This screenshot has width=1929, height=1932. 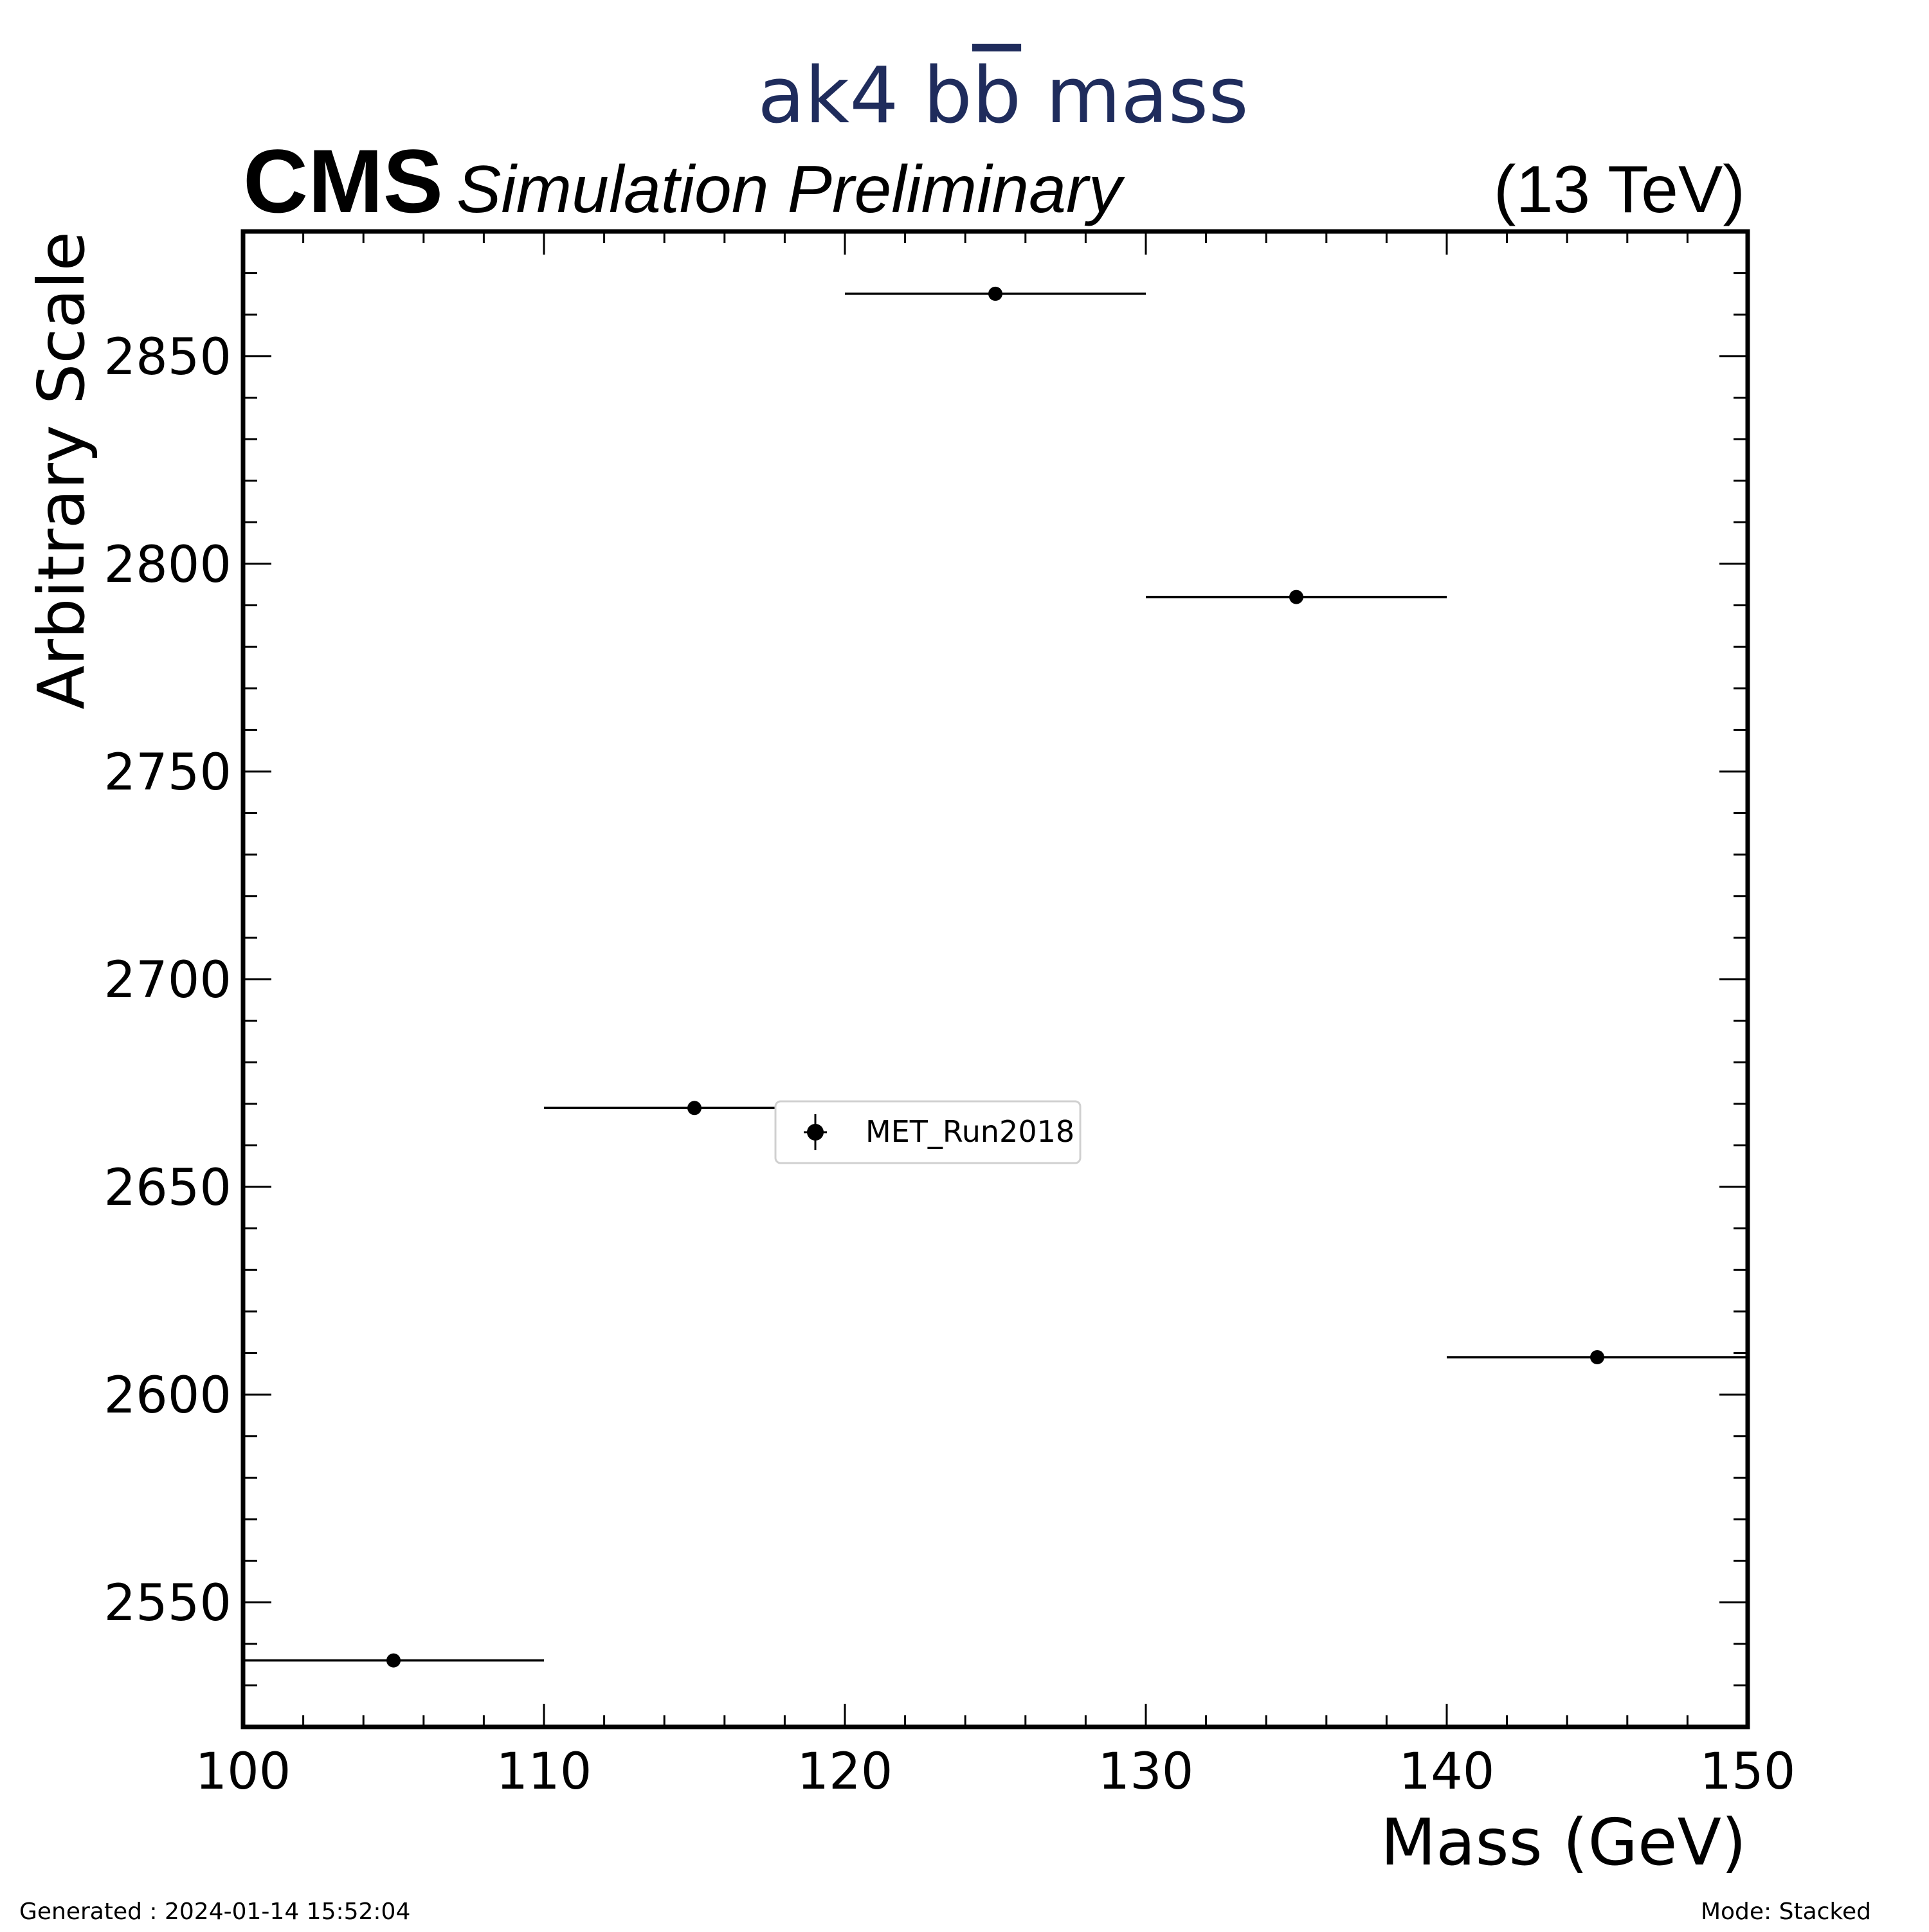 What do you see at coordinates (243, 1772) in the screenshot?
I see `x-tick-label: 100` at bounding box center [243, 1772].